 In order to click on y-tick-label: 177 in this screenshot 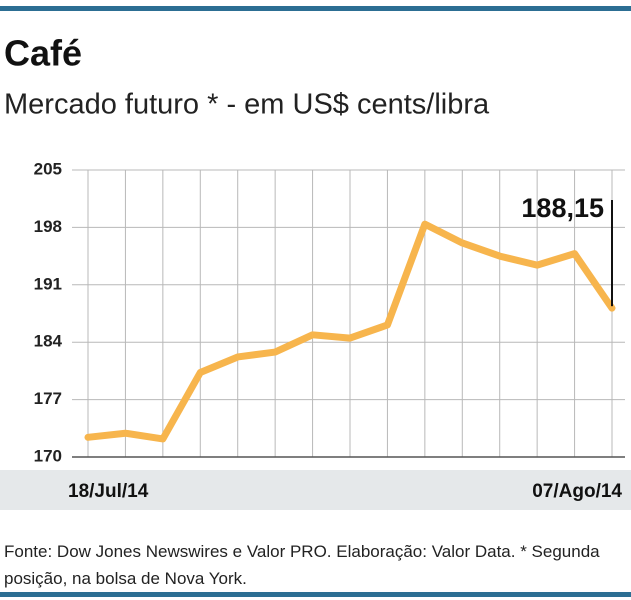, I will do `click(48, 398)`.